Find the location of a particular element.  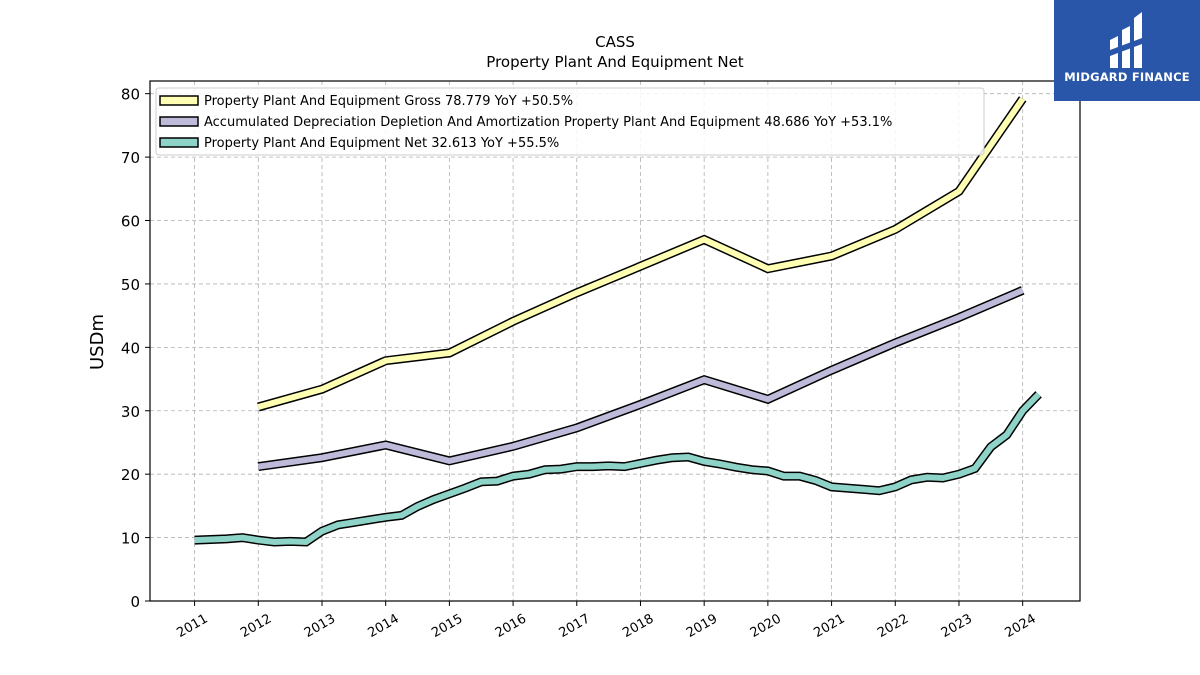

y-tick-label: 0 is located at coordinates (135, 602).